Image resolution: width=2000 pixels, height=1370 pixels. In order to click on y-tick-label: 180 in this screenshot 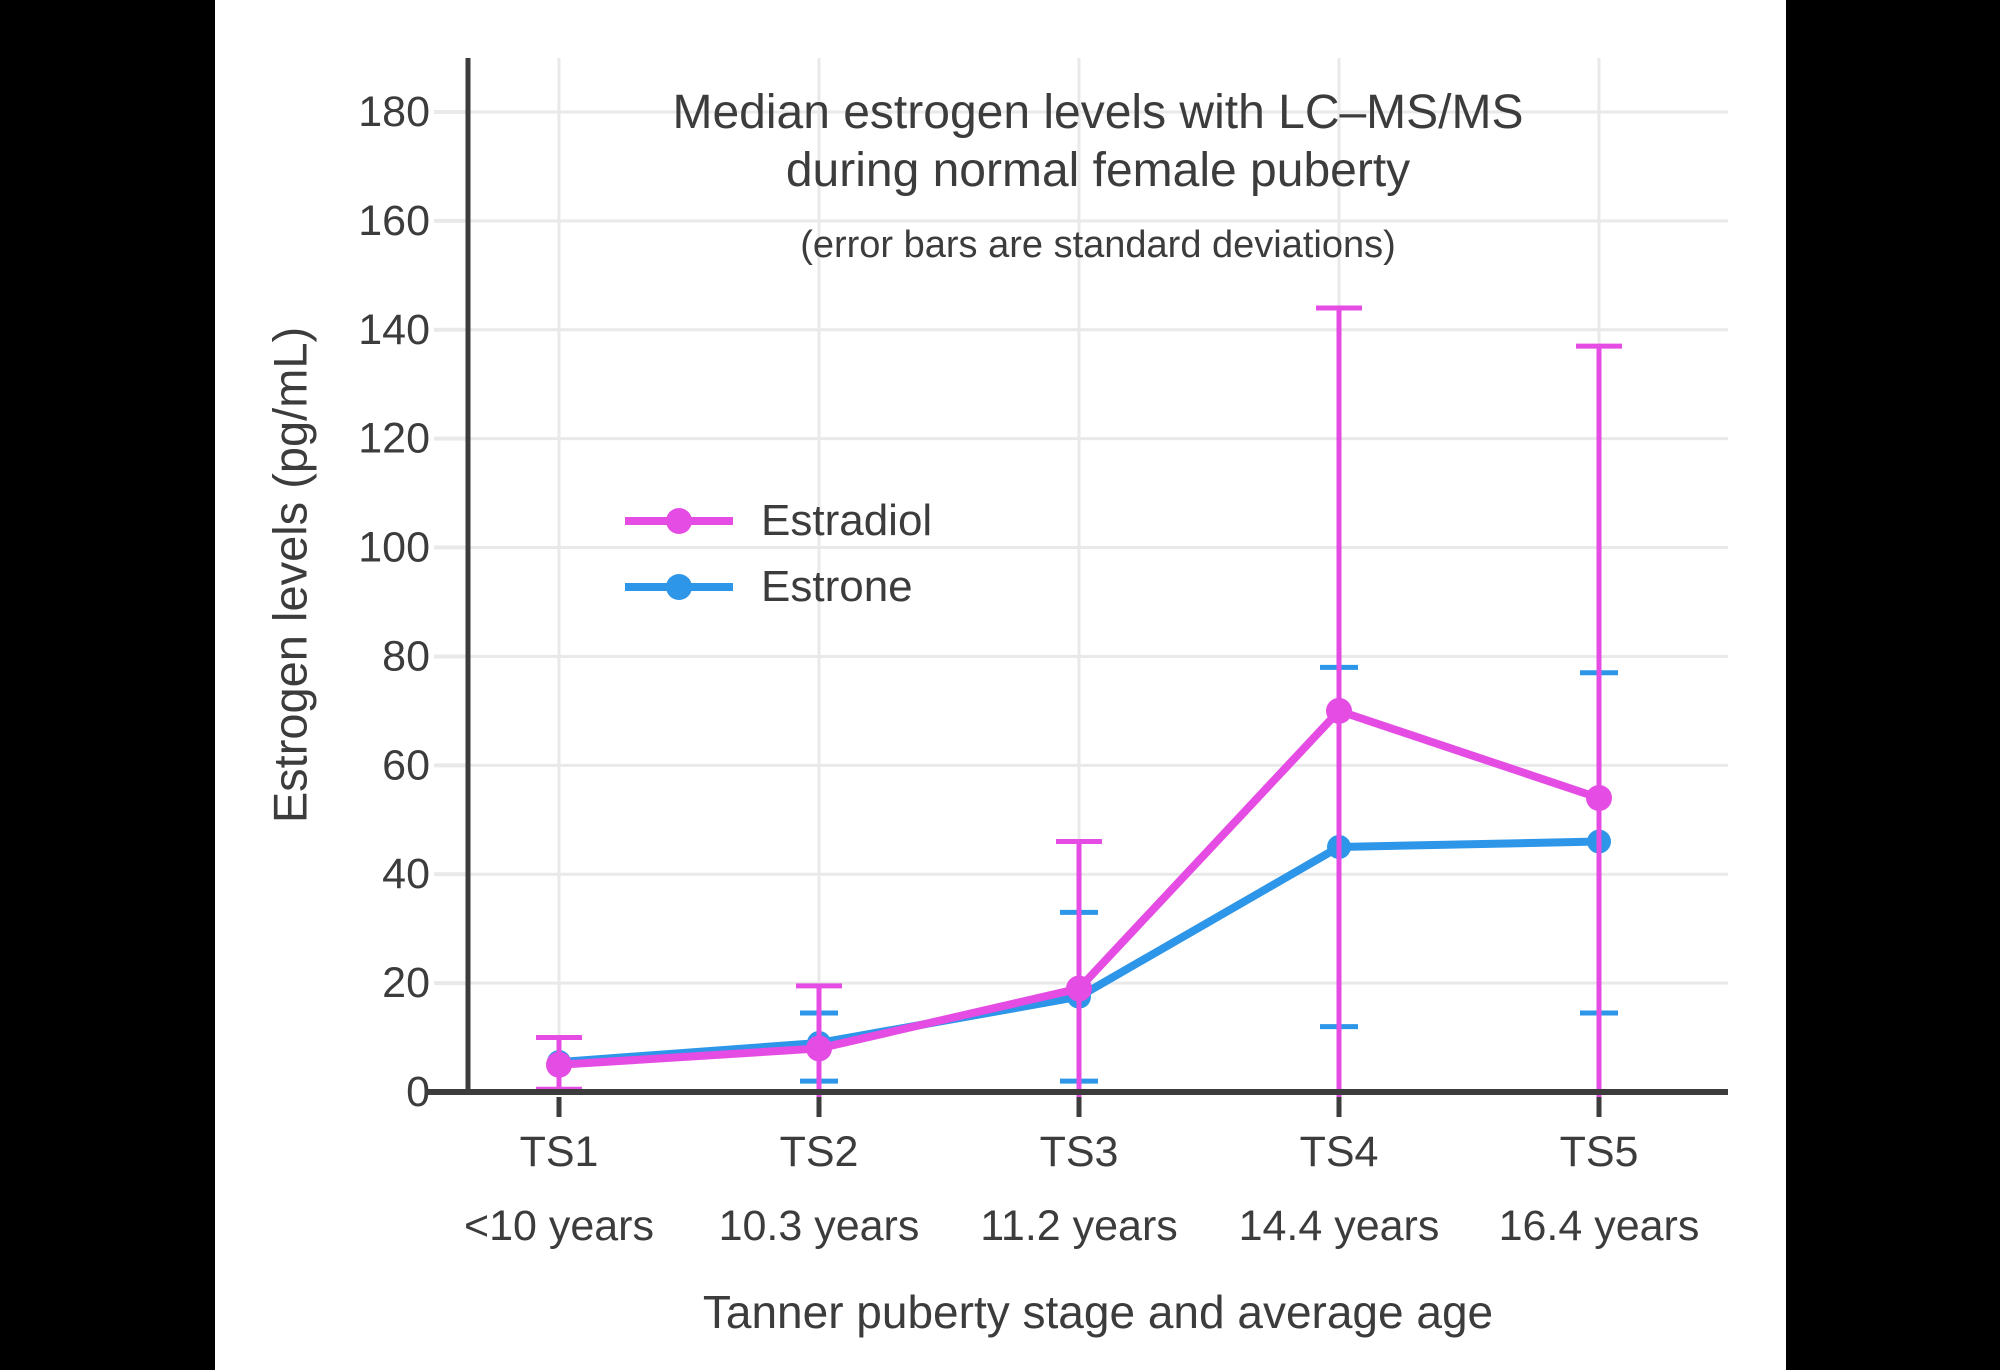, I will do `click(394, 112)`.